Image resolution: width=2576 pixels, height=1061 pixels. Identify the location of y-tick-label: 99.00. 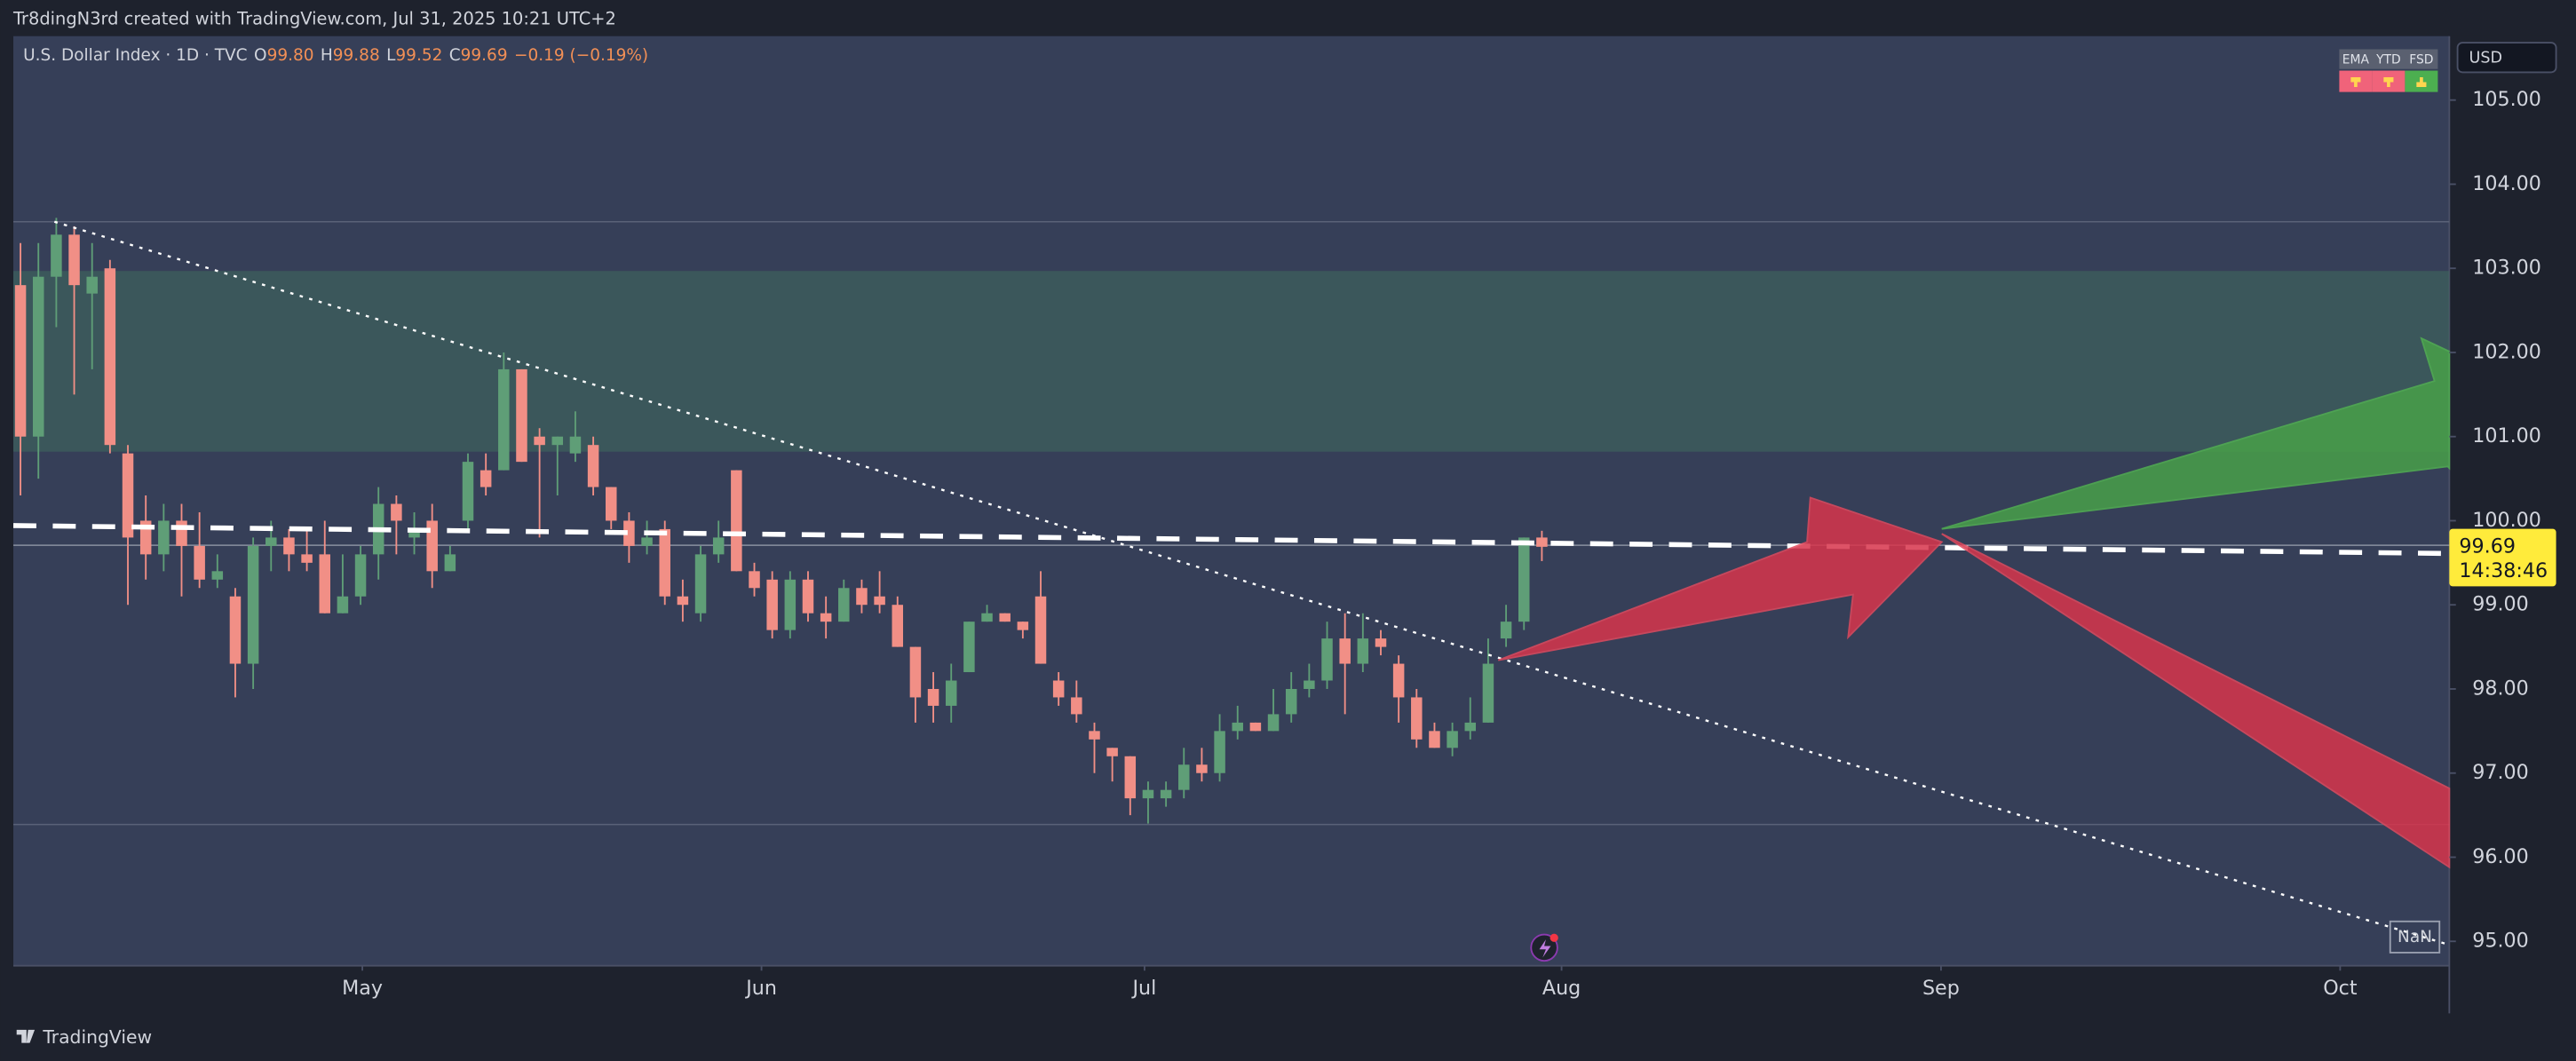
(2501, 604).